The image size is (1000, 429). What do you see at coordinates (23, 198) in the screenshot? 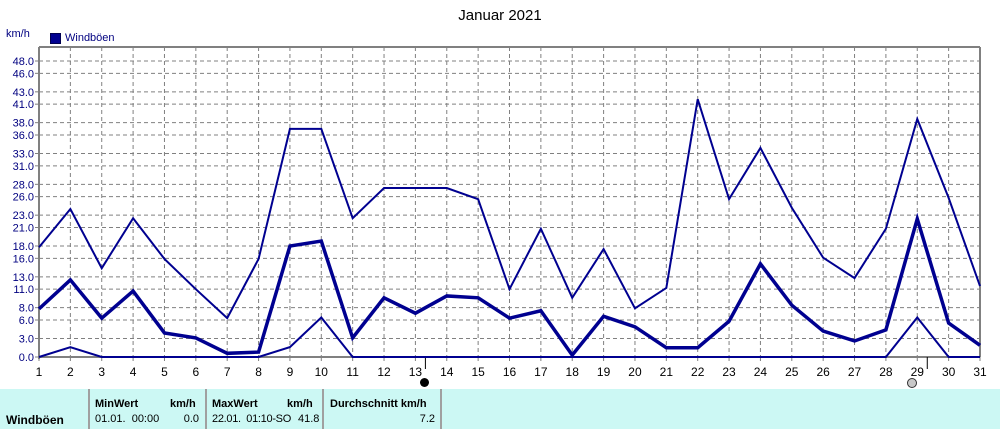
I see `y-tick-label: 26.0` at bounding box center [23, 198].